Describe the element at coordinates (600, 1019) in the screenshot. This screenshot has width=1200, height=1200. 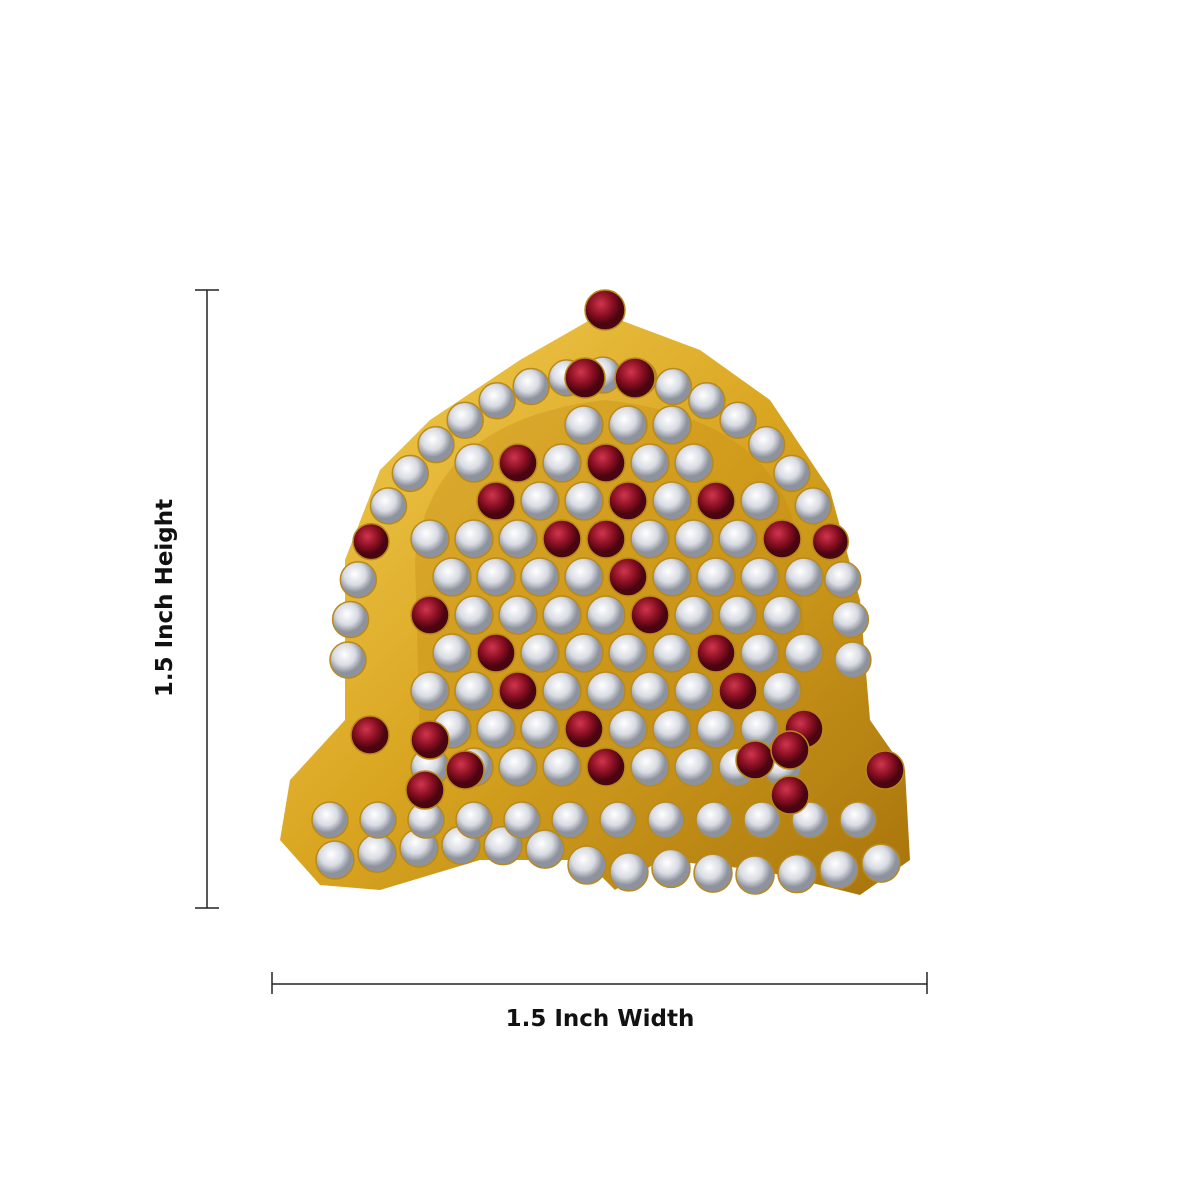
I see `width-label: 1.5 Inch Width` at that location.